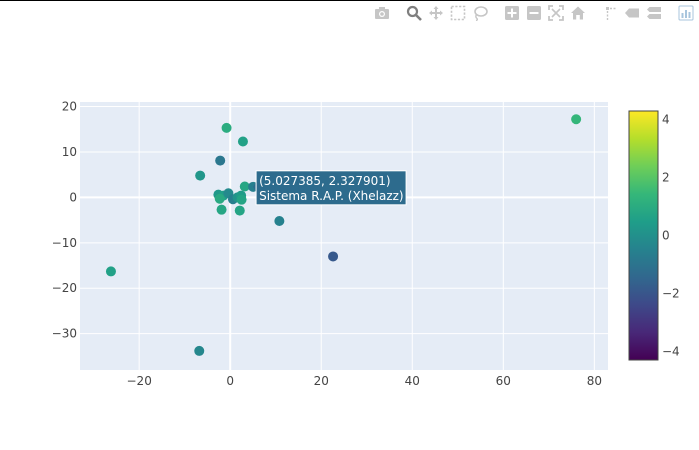 The image size is (699, 450). Describe the element at coordinates (666, 236) in the screenshot. I see `colorbar-tick-label: 0` at that location.